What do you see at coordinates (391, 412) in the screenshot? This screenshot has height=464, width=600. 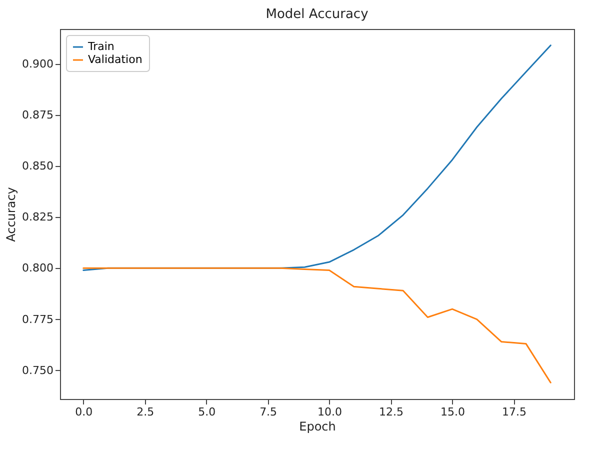 I see `x-tick-label: 12.5` at bounding box center [391, 412].